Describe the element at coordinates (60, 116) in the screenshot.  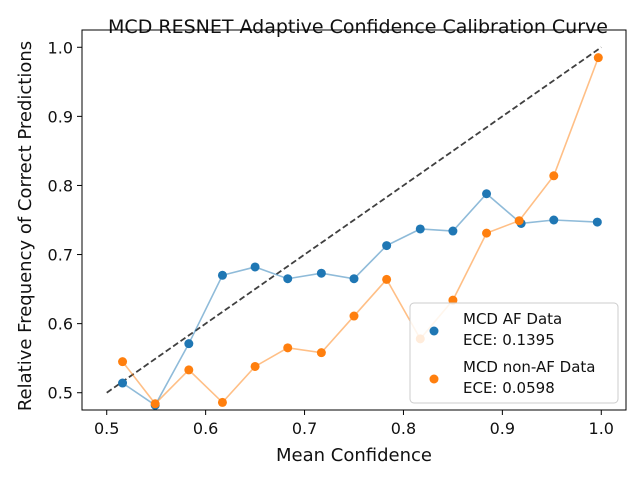
I see `y-tick-label: 0.9` at that location.